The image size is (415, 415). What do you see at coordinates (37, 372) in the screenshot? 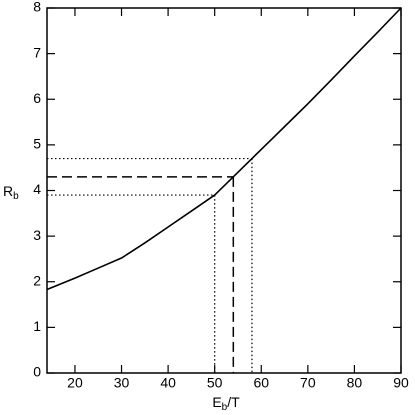
I see `y-tick-label: 0` at bounding box center [37, 372].